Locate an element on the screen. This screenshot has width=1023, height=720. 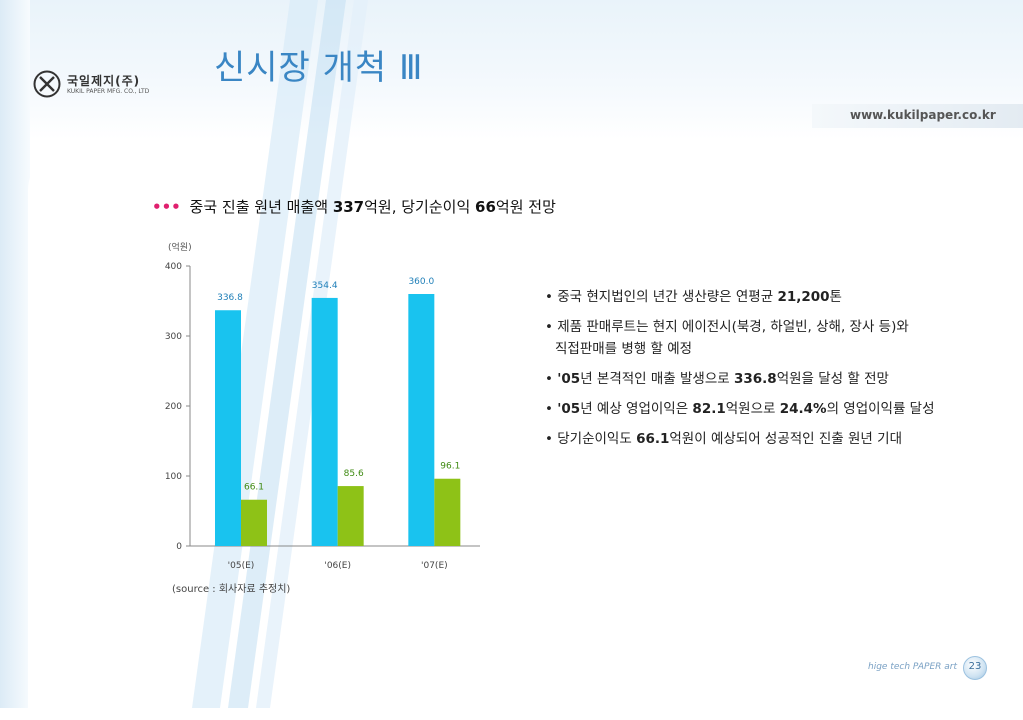
bullet-value: 336.8 is located at coordinates (755, 379).